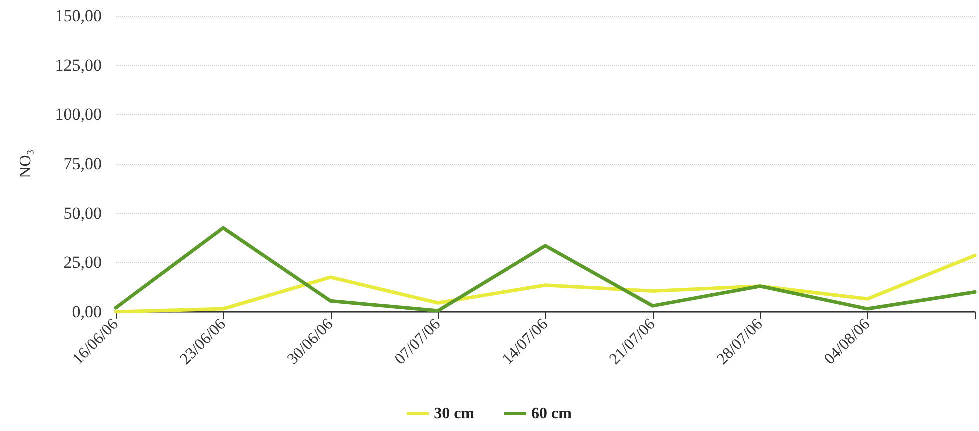  I want to click on y-tick-label: 25,00, so click(83, 262).